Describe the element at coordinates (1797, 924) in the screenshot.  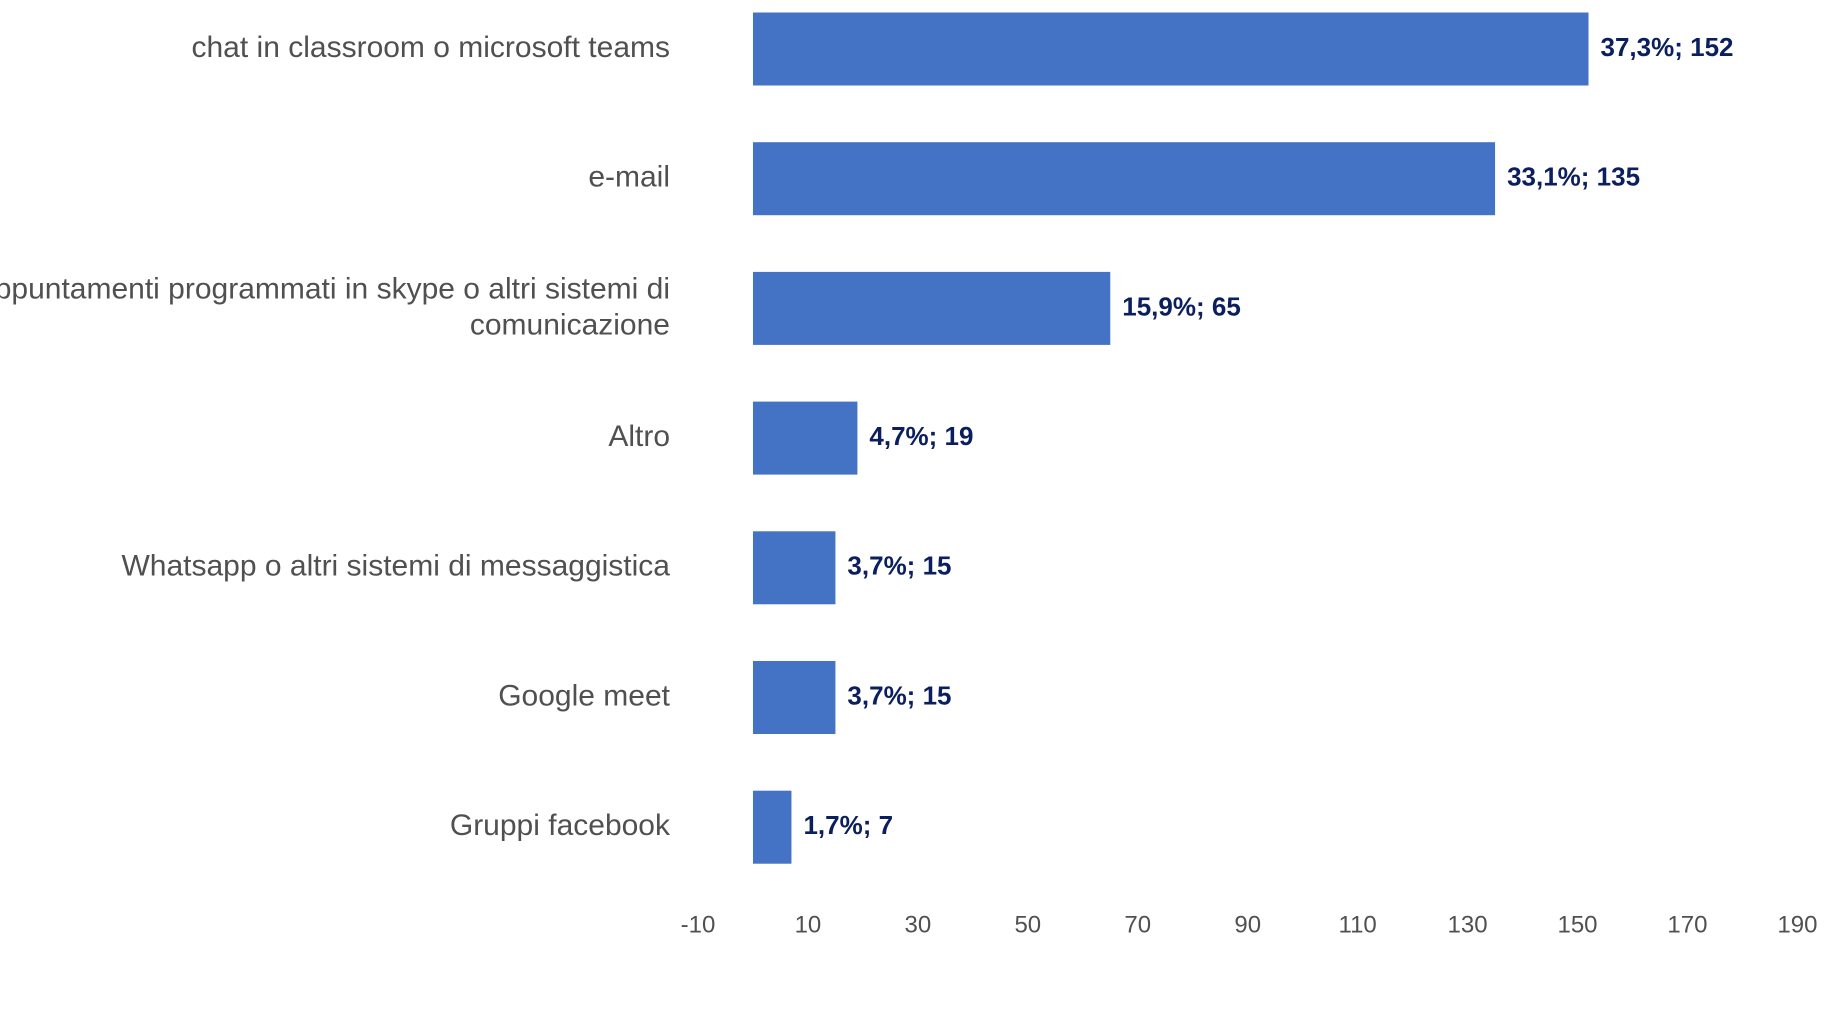
I see `x-tick-label: 190` at that location.